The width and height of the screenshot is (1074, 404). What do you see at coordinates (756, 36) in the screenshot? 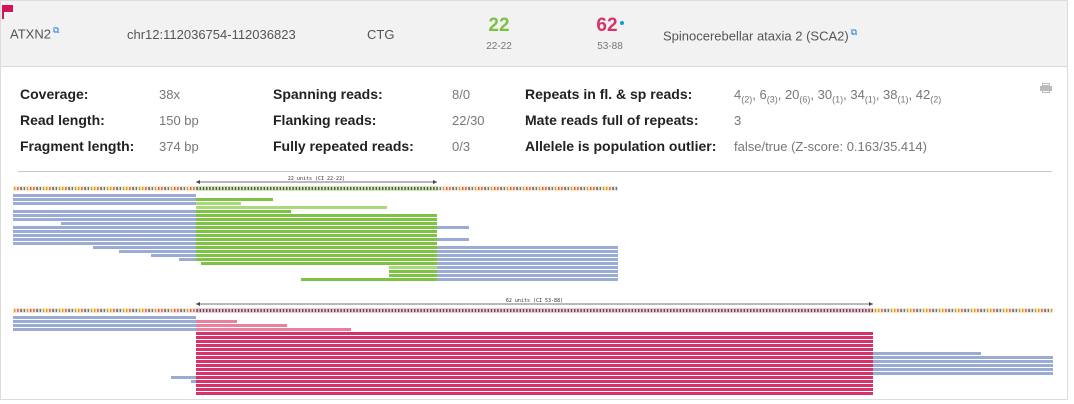
I see `disease-name: Spinocerebellar ataxia 2 (SCA2)` at bounding box center [756, 36].